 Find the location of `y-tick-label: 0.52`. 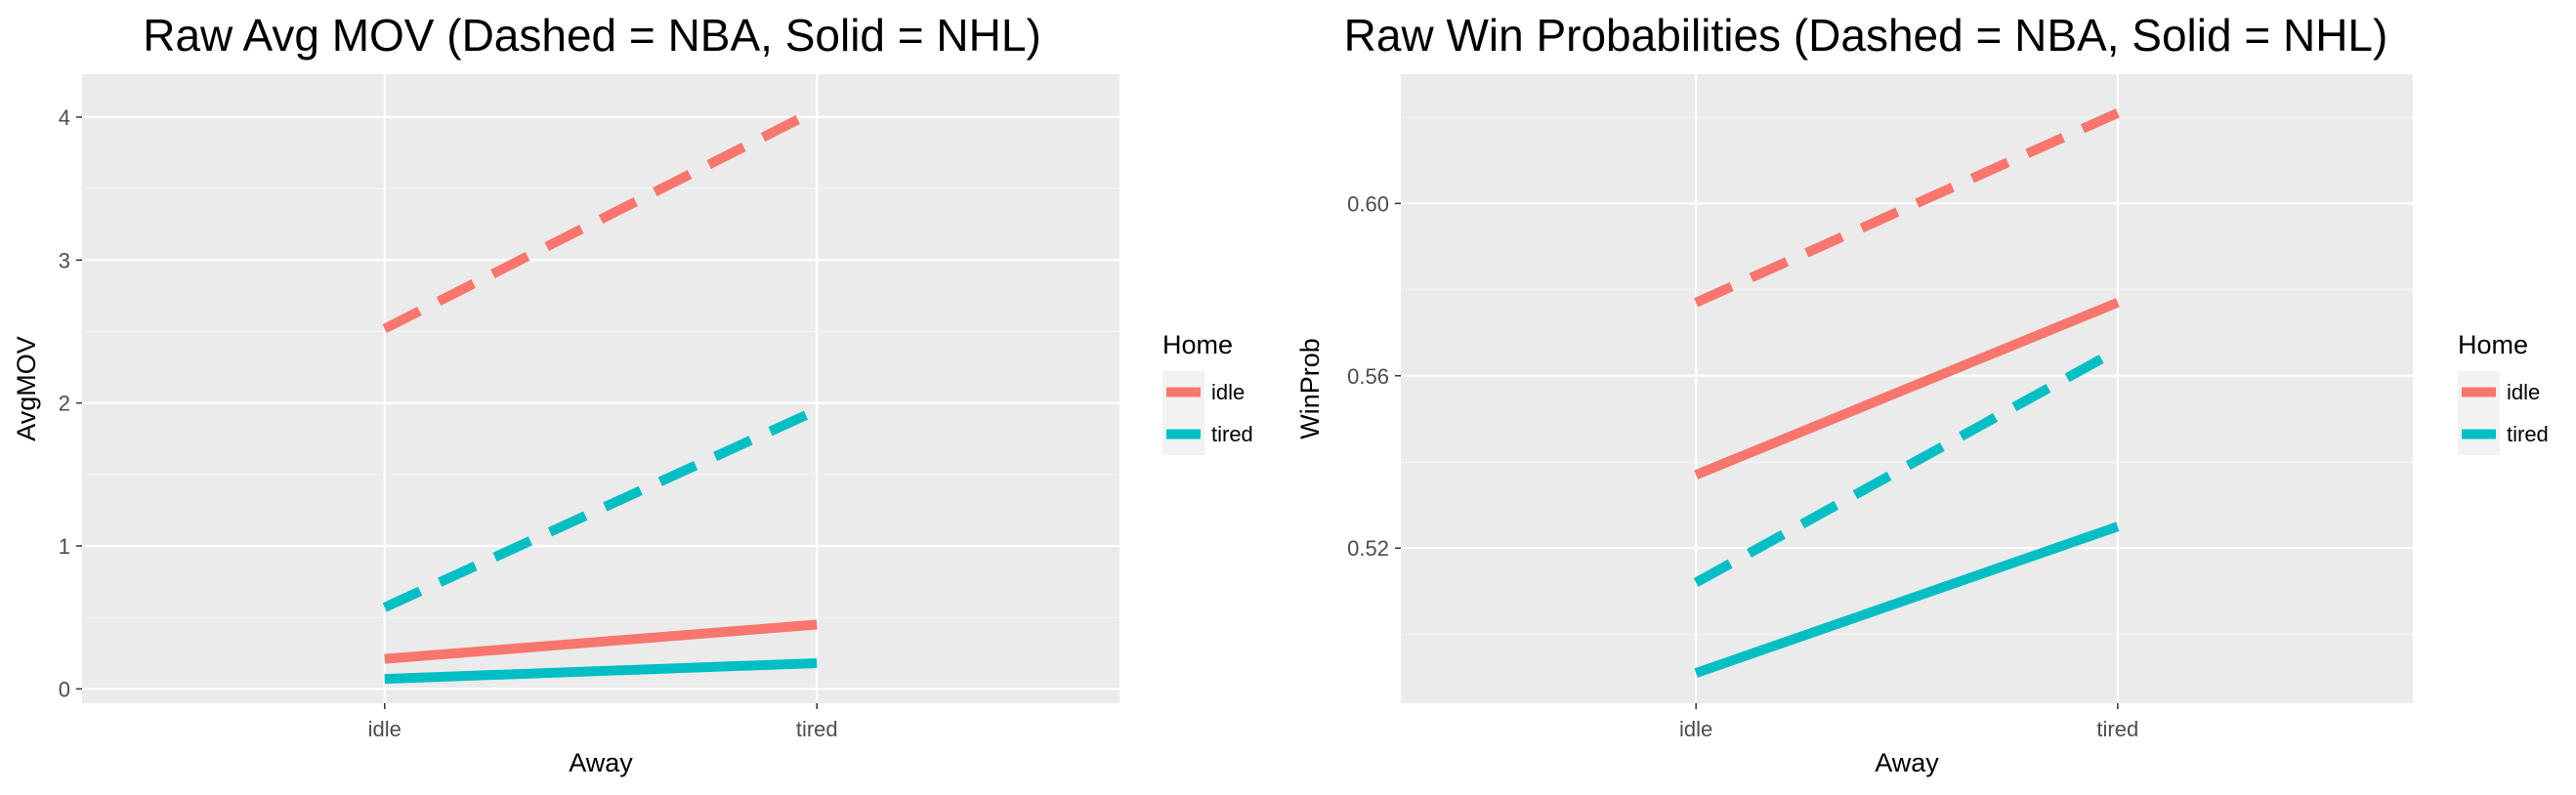

y-tick-label: 0.52 is located at coordinates (1368, 548).